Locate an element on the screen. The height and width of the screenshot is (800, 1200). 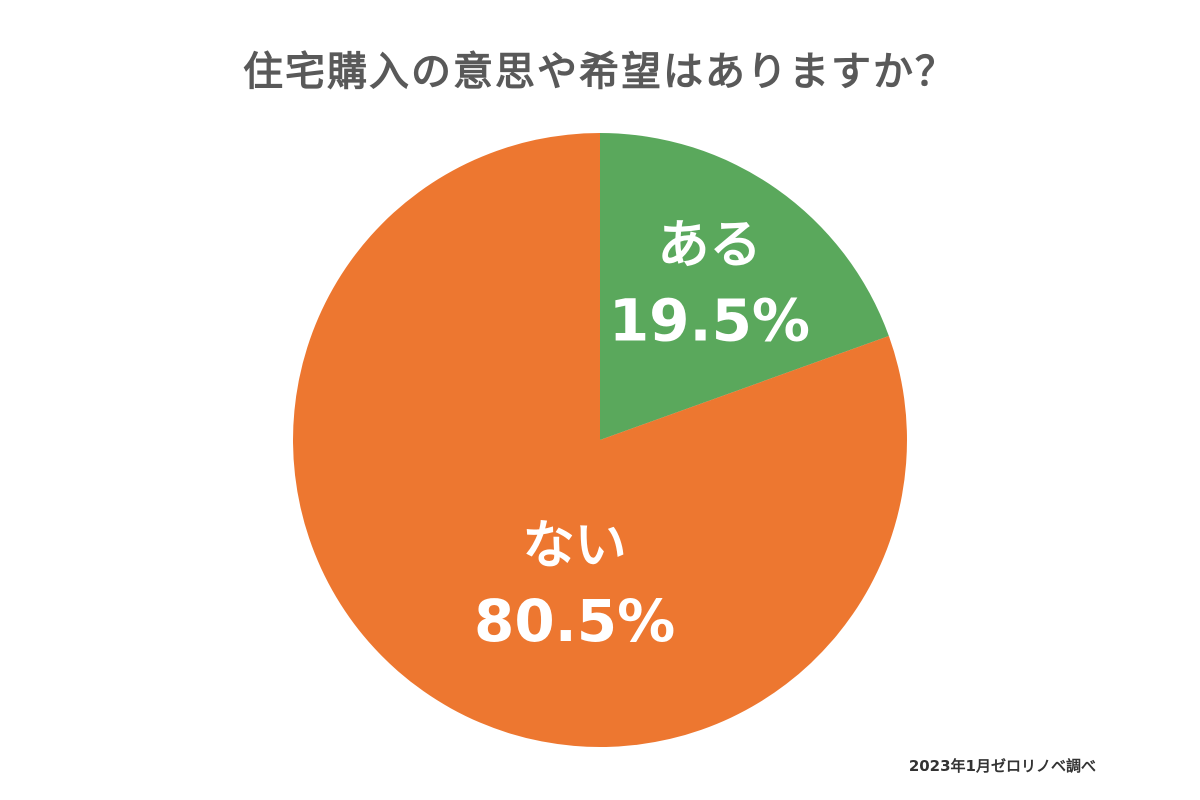
pie-slice-value-2: 80.5% is located at coordinates (574, 621).